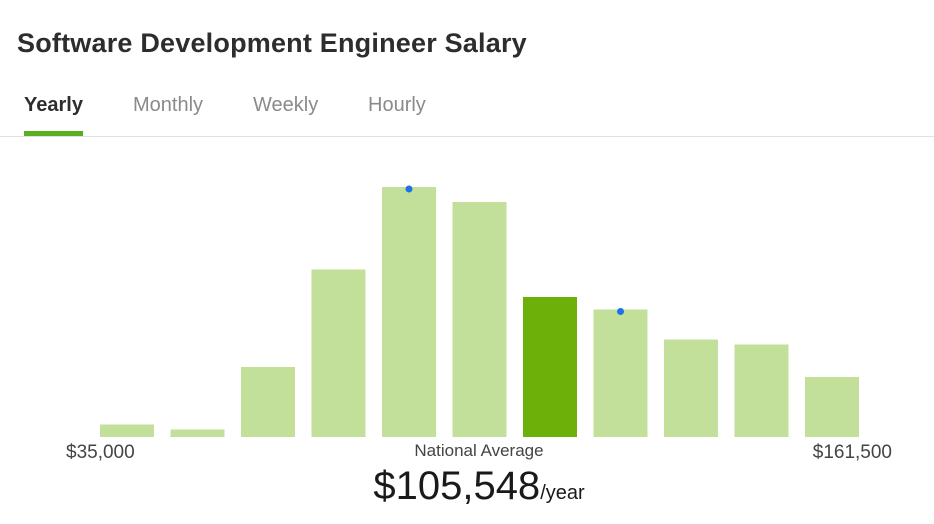 The height and width of the screenshot is (524, 934). I want to click on period-tabs: Yearly Monthly Weekly Hourly, so click(467, 112).